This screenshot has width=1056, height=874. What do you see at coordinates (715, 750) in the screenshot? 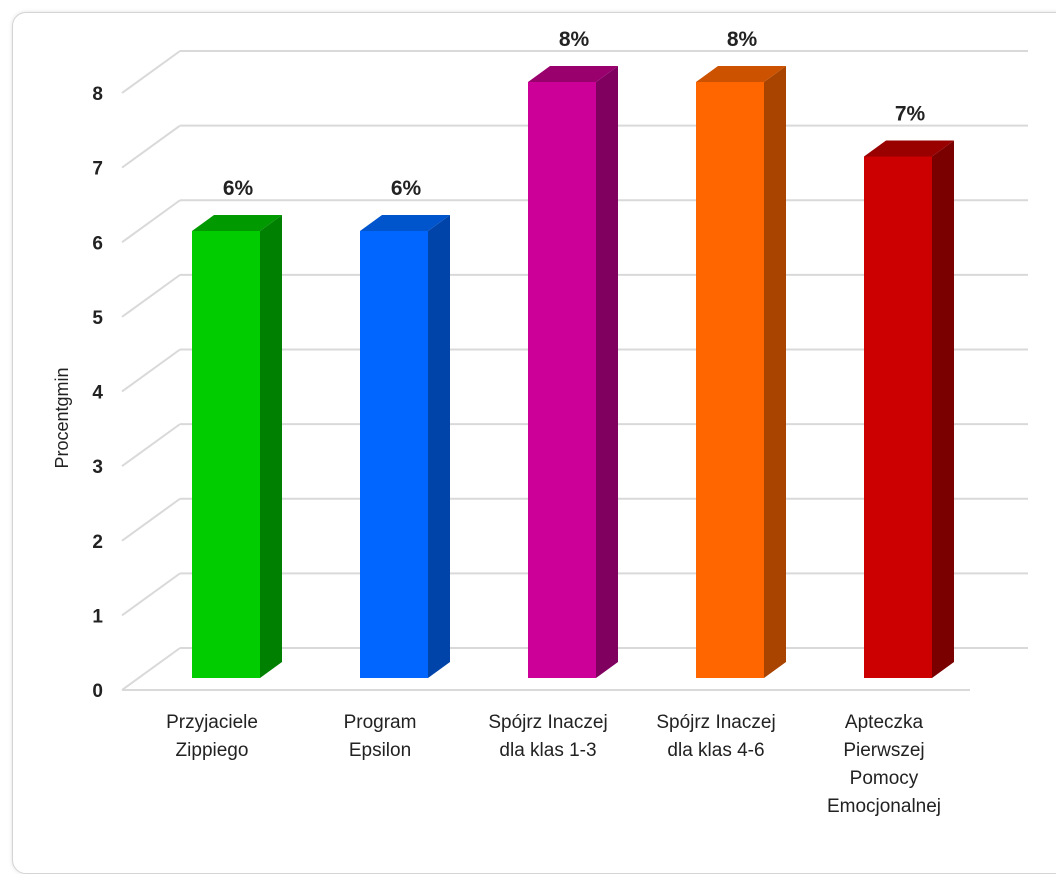
I see `x-category-label: dla klas 4-6` at bounding box center [715, 750].